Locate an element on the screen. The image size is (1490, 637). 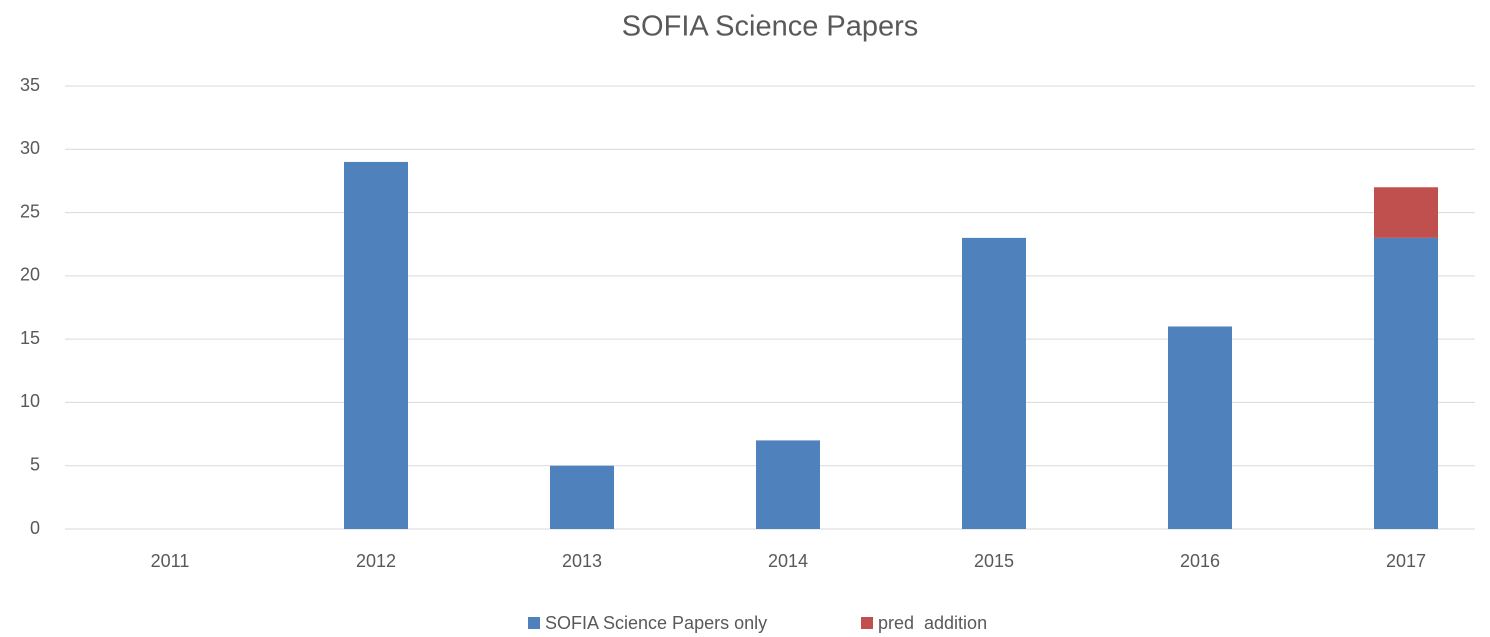
x-tick-label: 2011 is located at coordinates (170, 561).